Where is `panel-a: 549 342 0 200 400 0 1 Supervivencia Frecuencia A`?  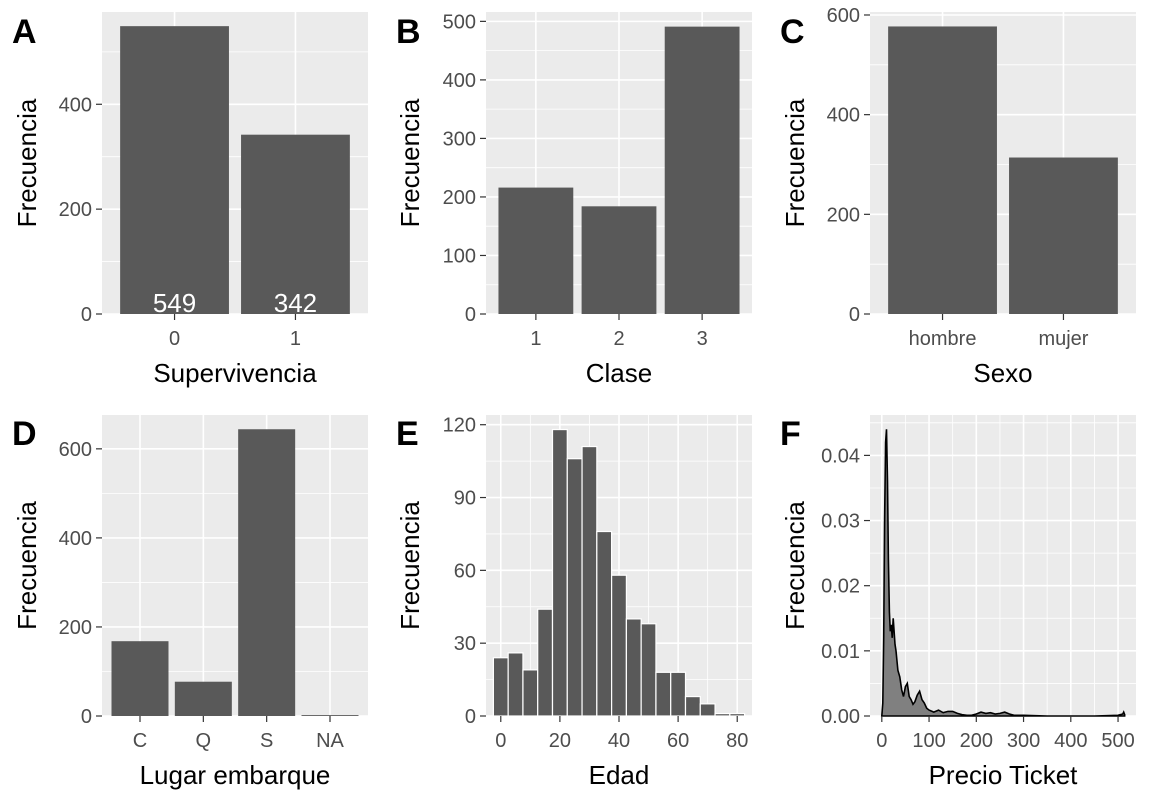 panel-a: 549 342 0 200 400 0 1 Supervivencia Frecuencia A is located at coordinates (190, 200).